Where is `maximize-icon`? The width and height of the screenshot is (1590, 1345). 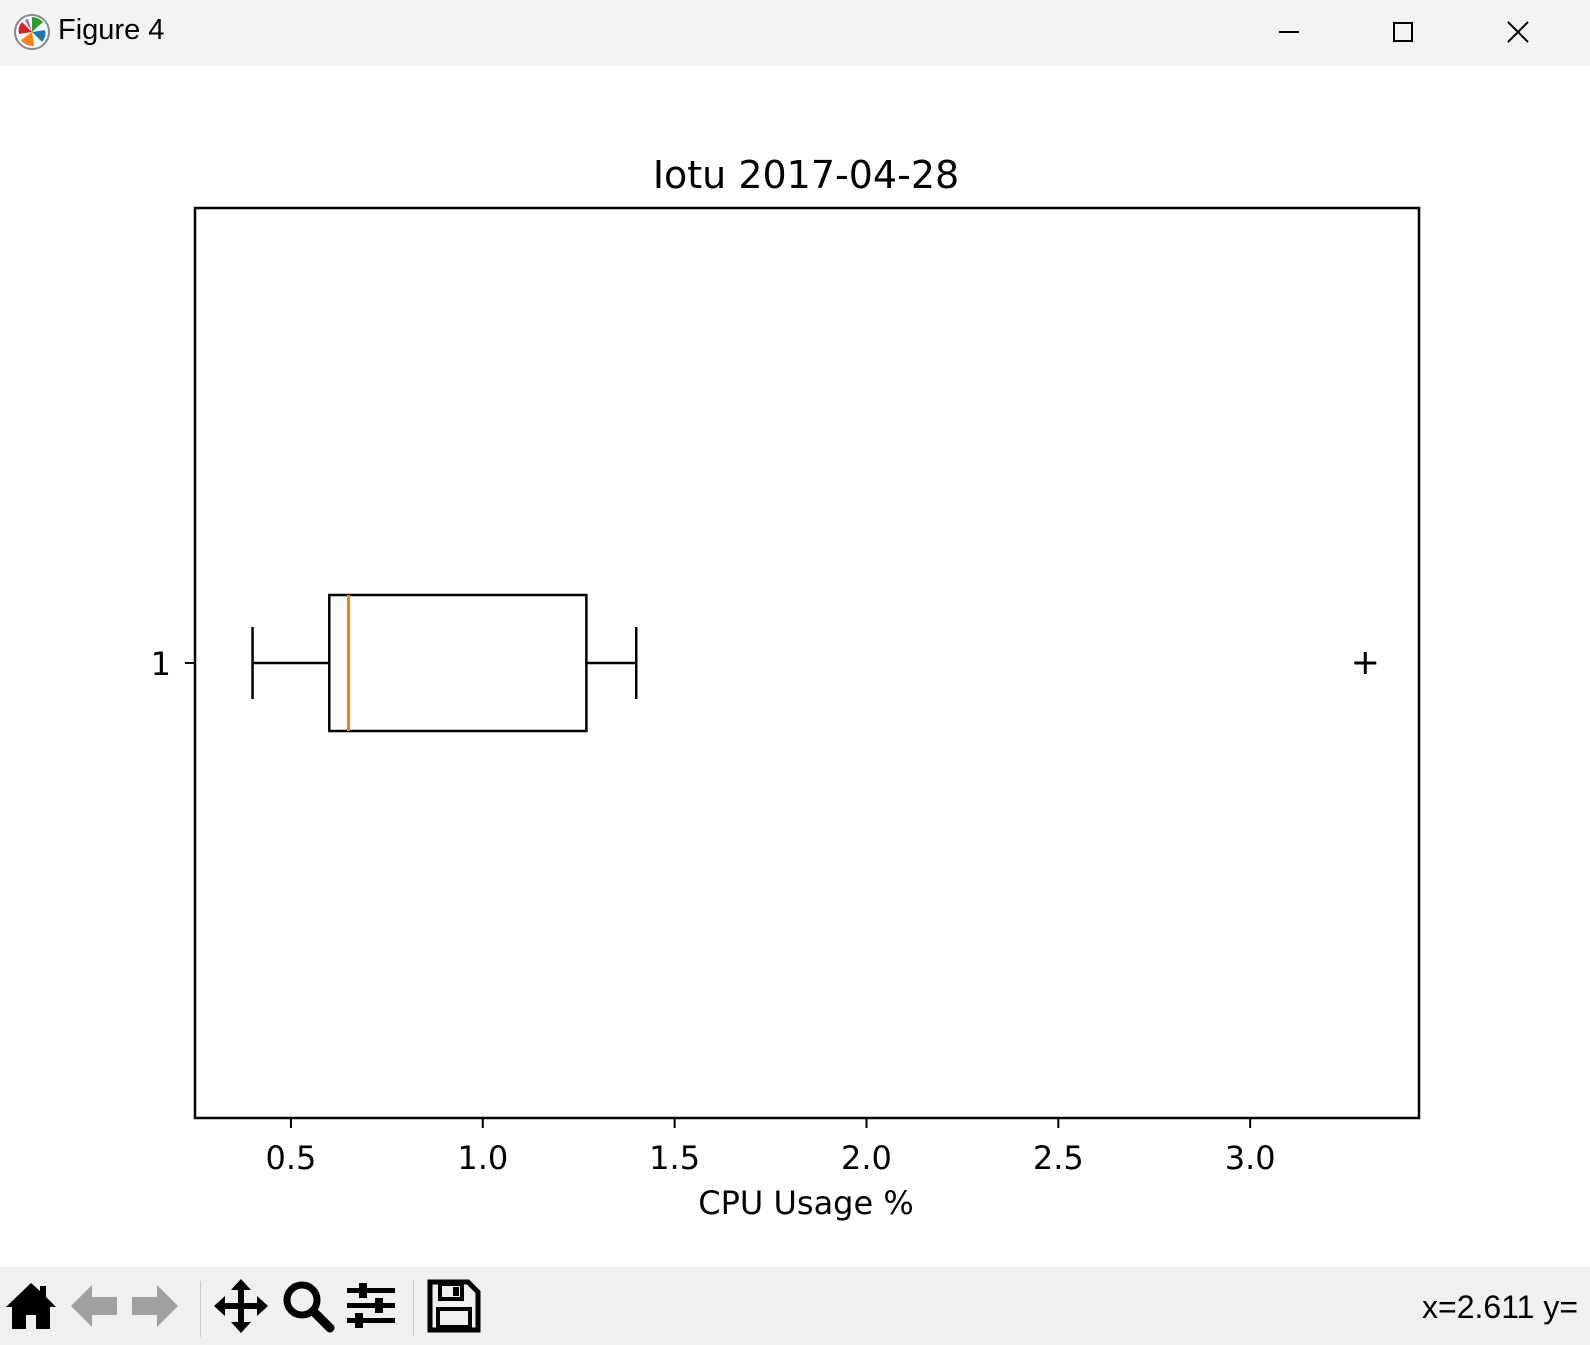 maximize-icon is located at coordinates (1403, 32).